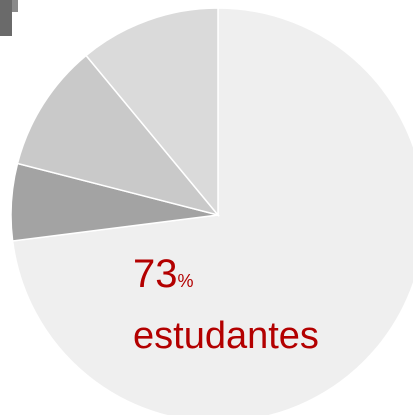  What do you see at coordinates (163, 274) in the screenshot?
I see `value-label: 73%` at bounding box center [163, 274].